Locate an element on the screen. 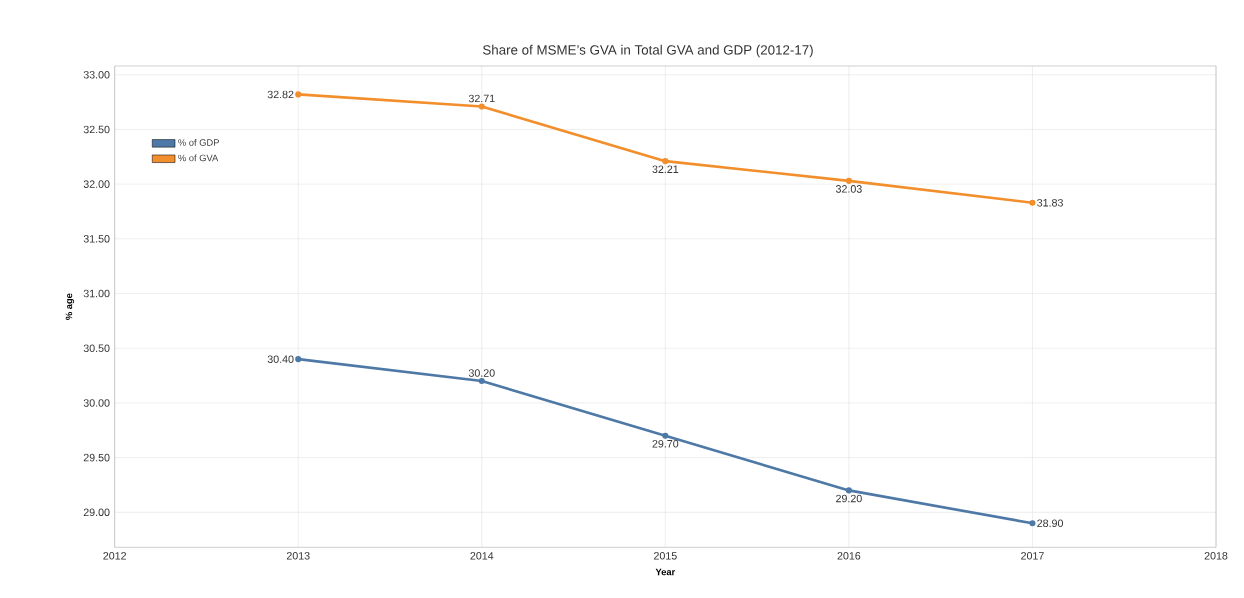 This screenshot has width=1244, height=598. x-tick-label: 2017 is located at coordinates (1032, 556).